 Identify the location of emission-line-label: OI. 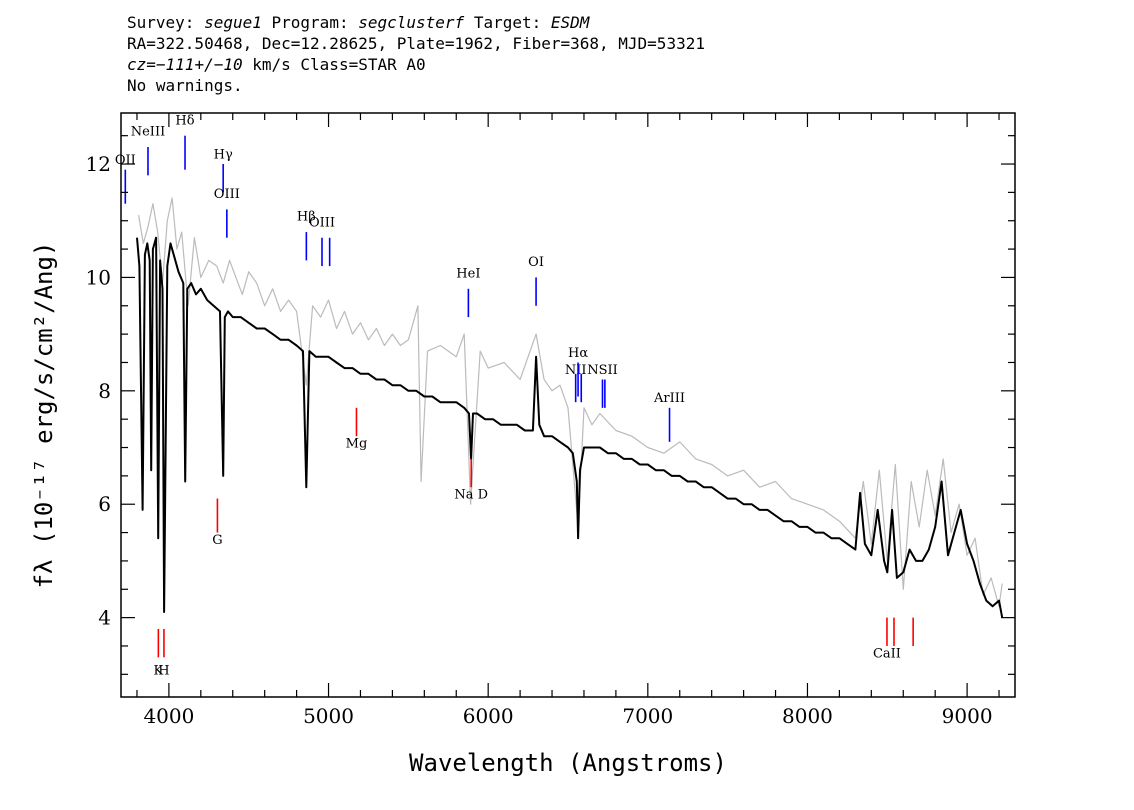
(536, 262).